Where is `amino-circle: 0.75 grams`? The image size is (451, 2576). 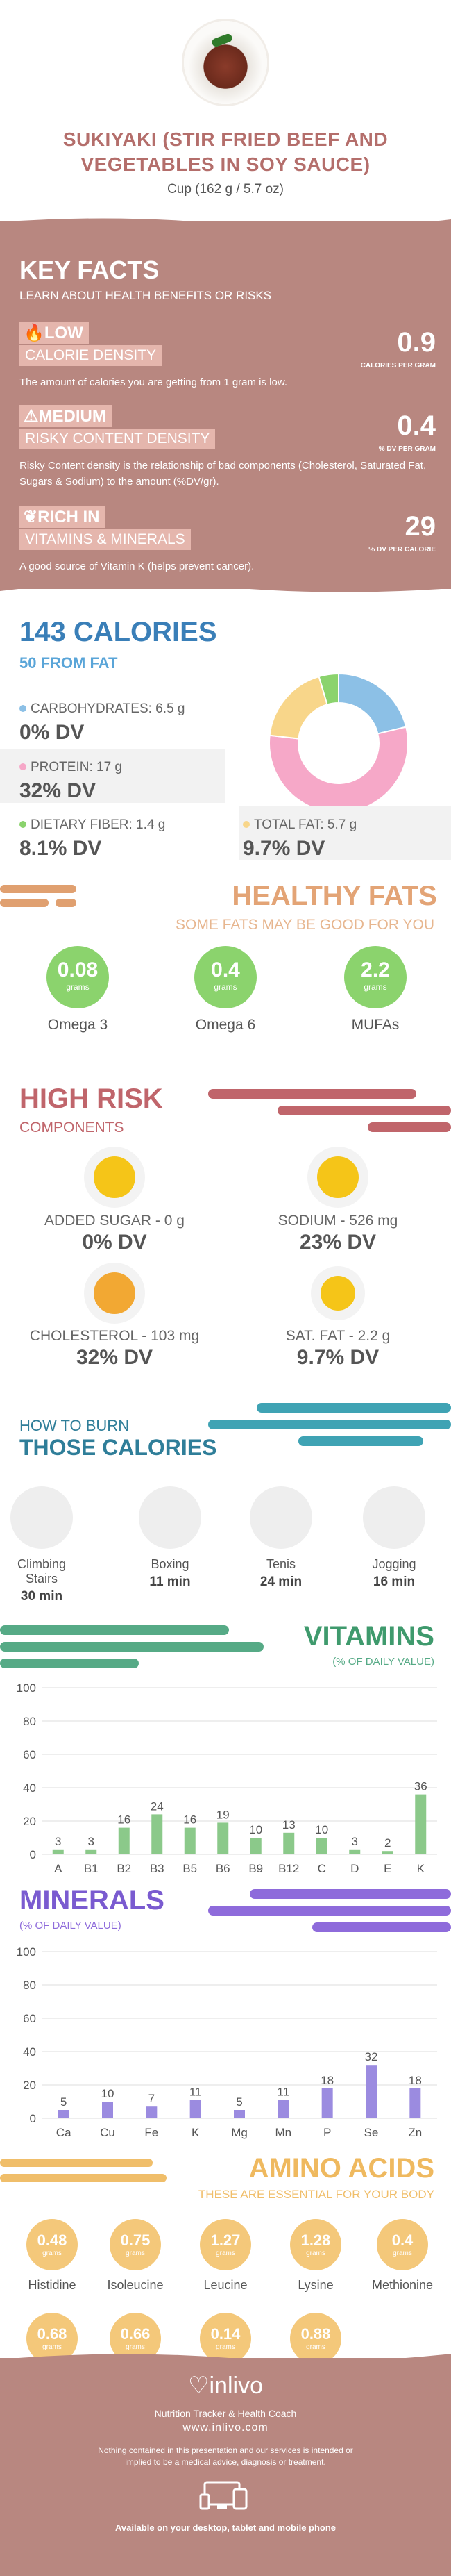
amino-circle: 0.75 grams is located at coordinates (135, 2244).